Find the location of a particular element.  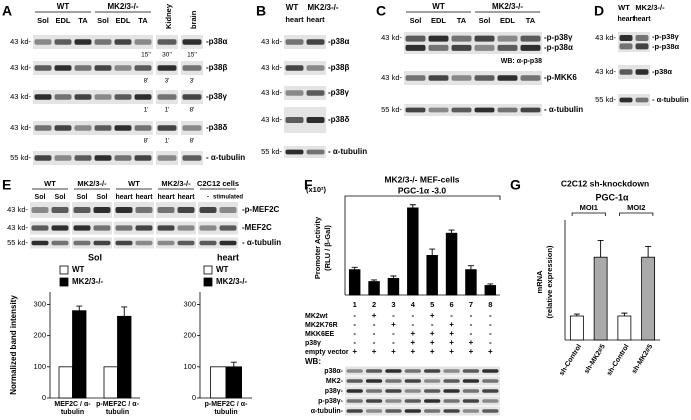

x-tick-label: 2 is located at coordinates (374, 304).